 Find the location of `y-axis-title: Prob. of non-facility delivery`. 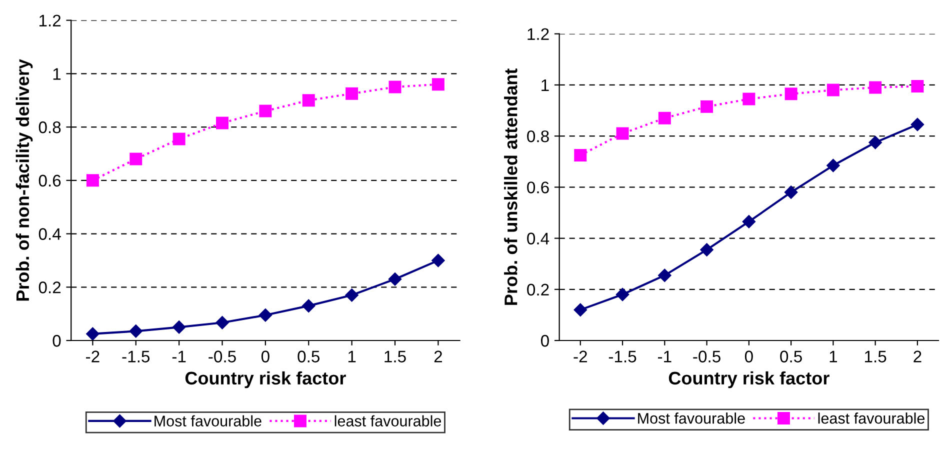

y-axis-title: Prob. of non-facility delivery is located at coordinates (24, 180).